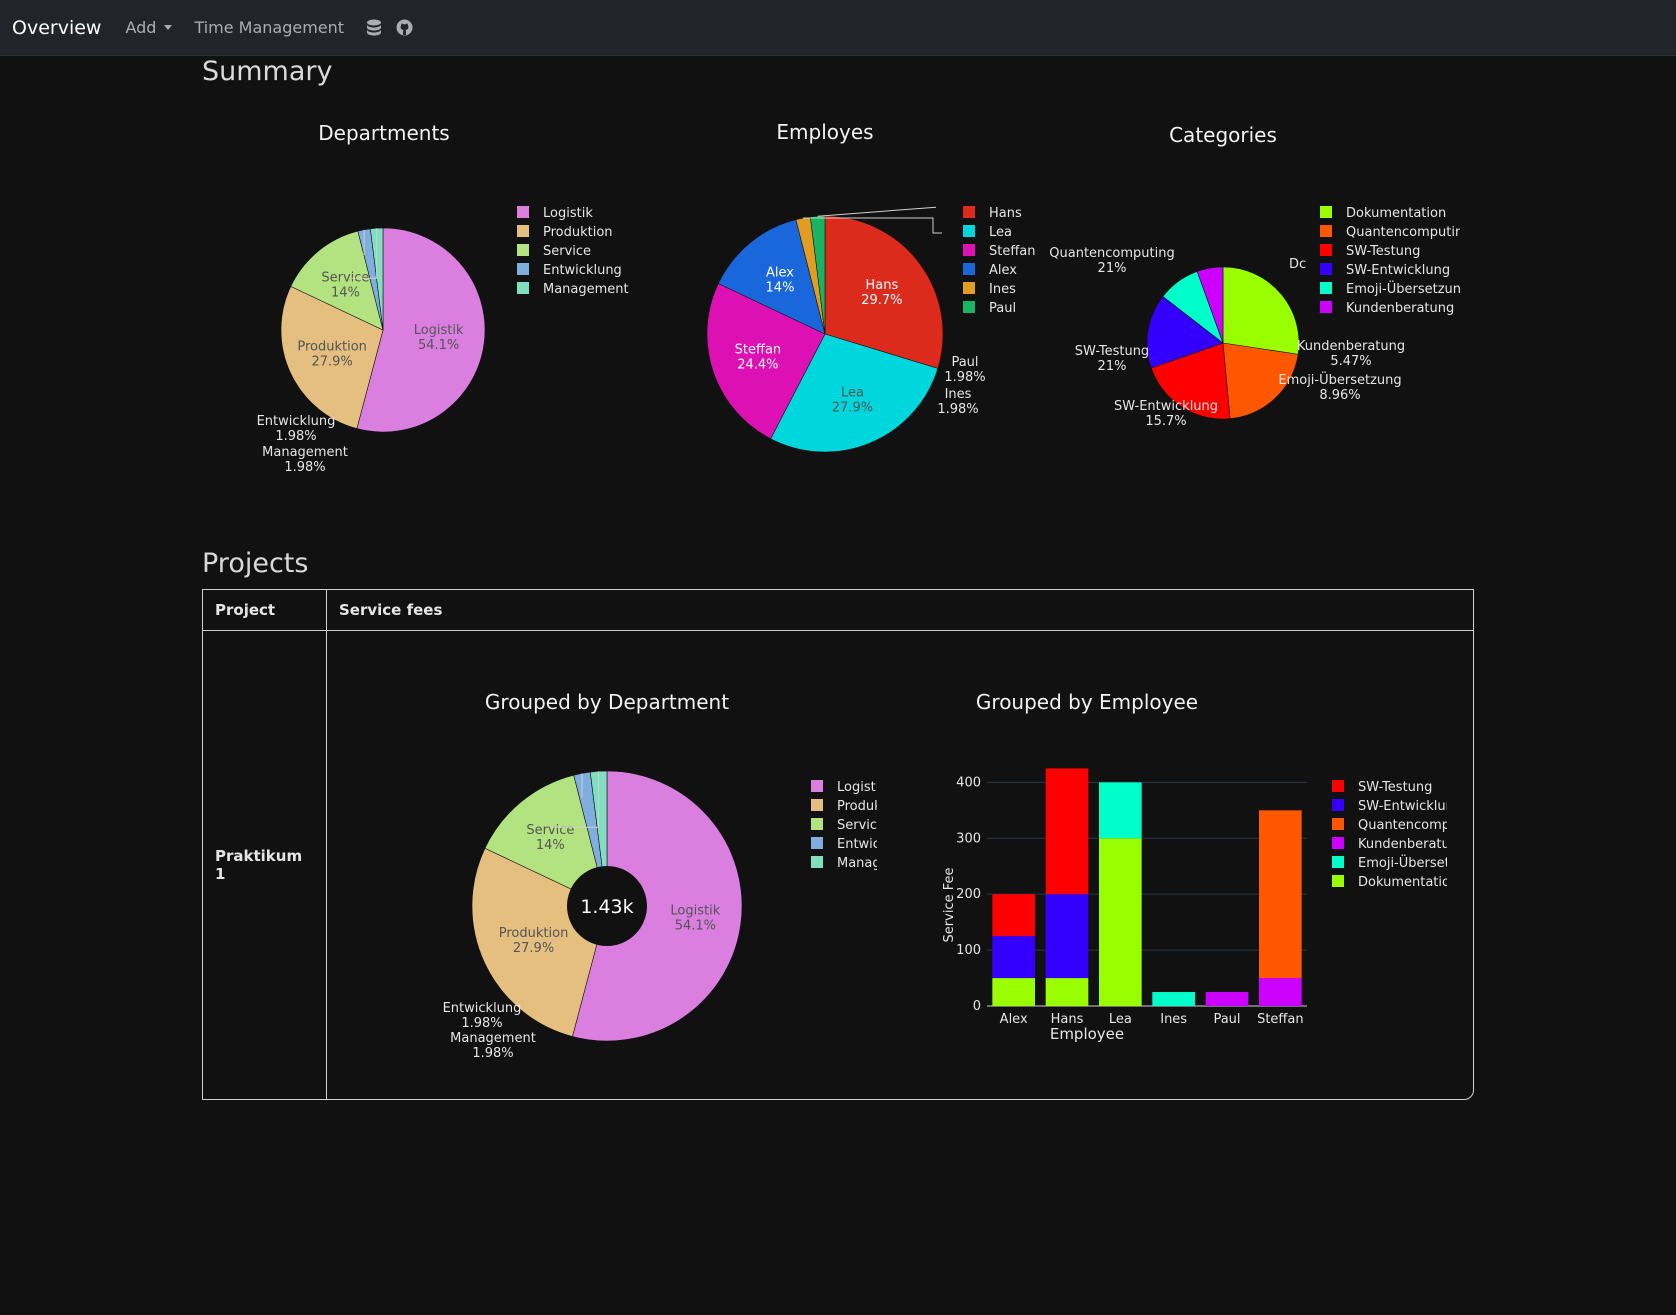  Describe the element at coordinates (1402, 806) in the screenshot. I see `bar-legend-item-sw-entwicklung: SW-Entwicklung` at that location.